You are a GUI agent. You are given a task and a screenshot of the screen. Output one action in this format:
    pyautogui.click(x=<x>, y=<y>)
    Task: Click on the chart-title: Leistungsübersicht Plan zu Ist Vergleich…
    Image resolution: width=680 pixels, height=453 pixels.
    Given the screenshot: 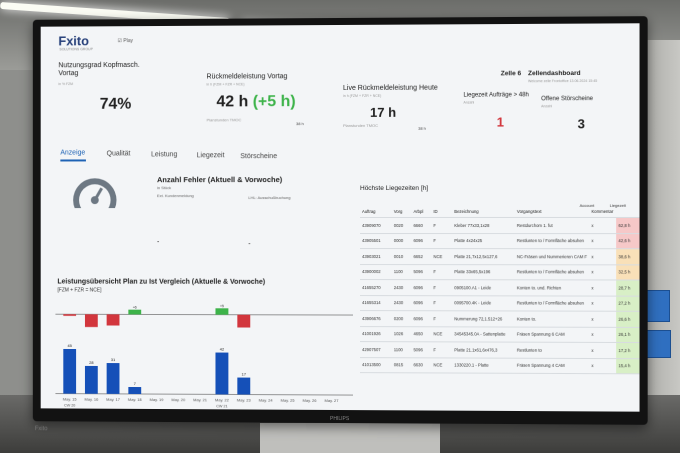 What is the action you would take?
    pyautogui.click(x=161, y=282)
    